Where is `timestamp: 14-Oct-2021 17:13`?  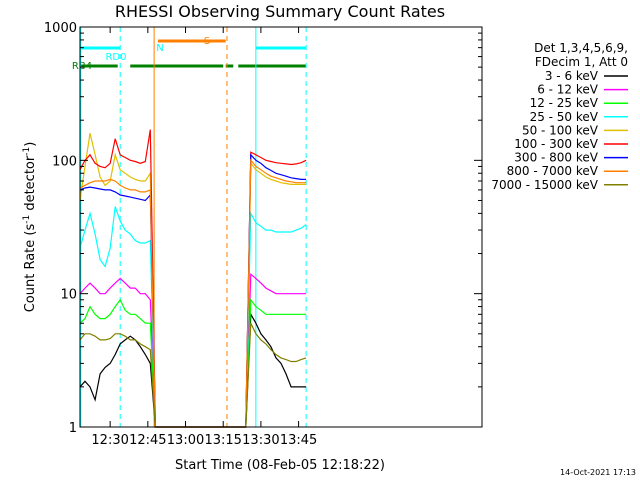 timestamp: 14-Oct-2021 17:13 is located at coordinates (598, 472).